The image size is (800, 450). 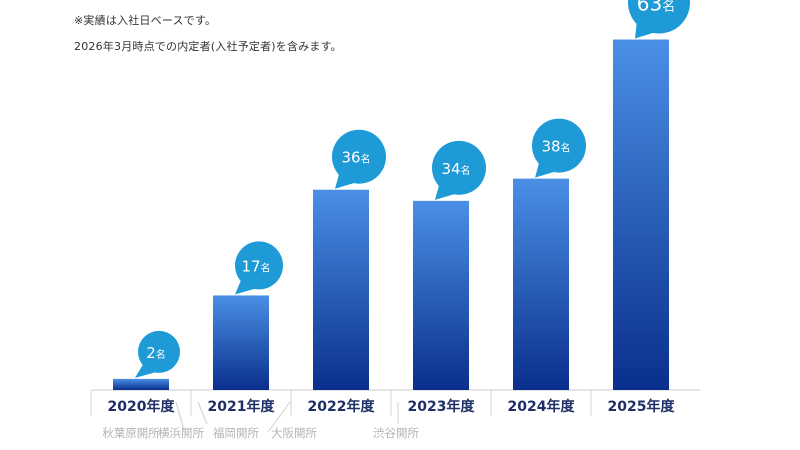 What do you see at coordinates (656, 8) in the screenshot?
I see `data-label-2025年度: 63名` at bounding box center [656, 8].